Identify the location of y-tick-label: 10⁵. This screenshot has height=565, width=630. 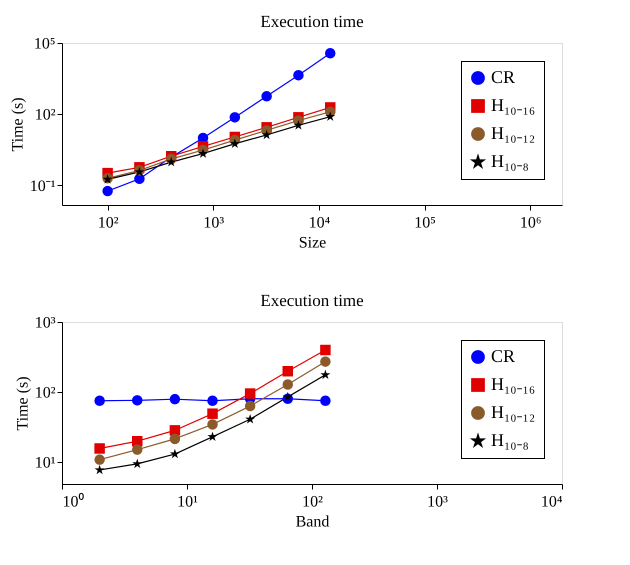
(45, 44).